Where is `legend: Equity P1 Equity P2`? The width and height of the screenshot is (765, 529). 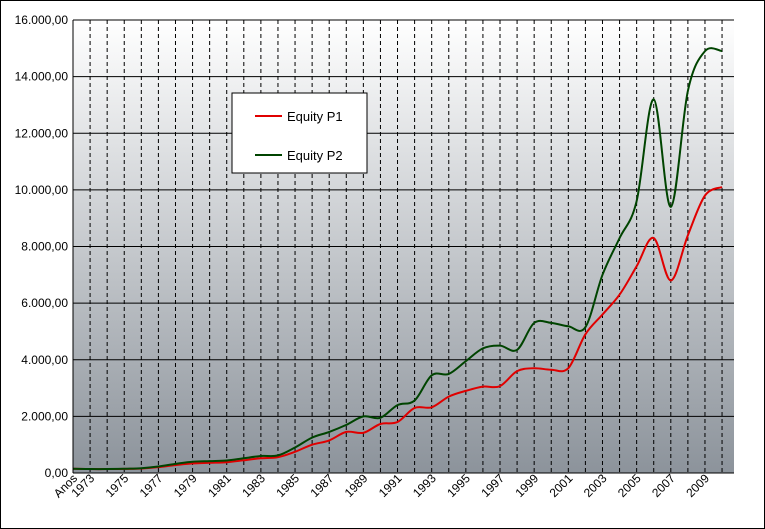
legend: Equity P1 Equity P2 is located at coordinates (299, 133).